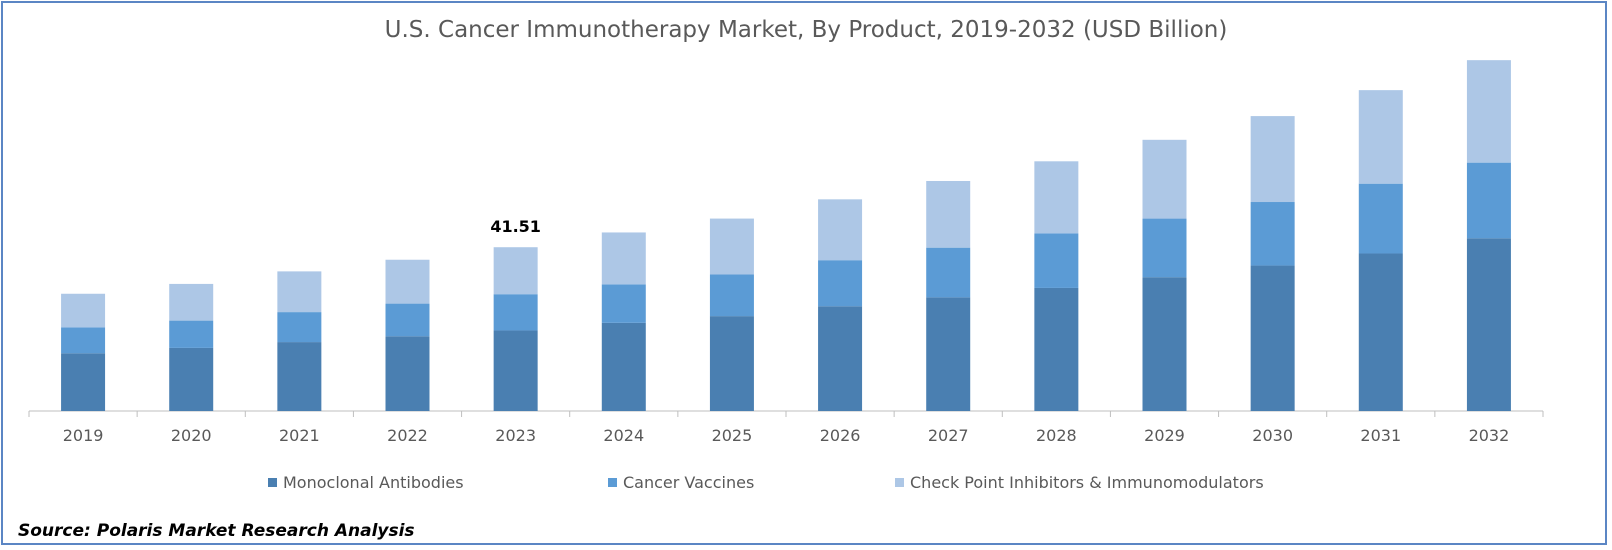  Describe the element at coordinates (1488, 111) in the screenshot. I see `bar-segment-check-point-inhibitors-immunomodulators-2032` at that location.